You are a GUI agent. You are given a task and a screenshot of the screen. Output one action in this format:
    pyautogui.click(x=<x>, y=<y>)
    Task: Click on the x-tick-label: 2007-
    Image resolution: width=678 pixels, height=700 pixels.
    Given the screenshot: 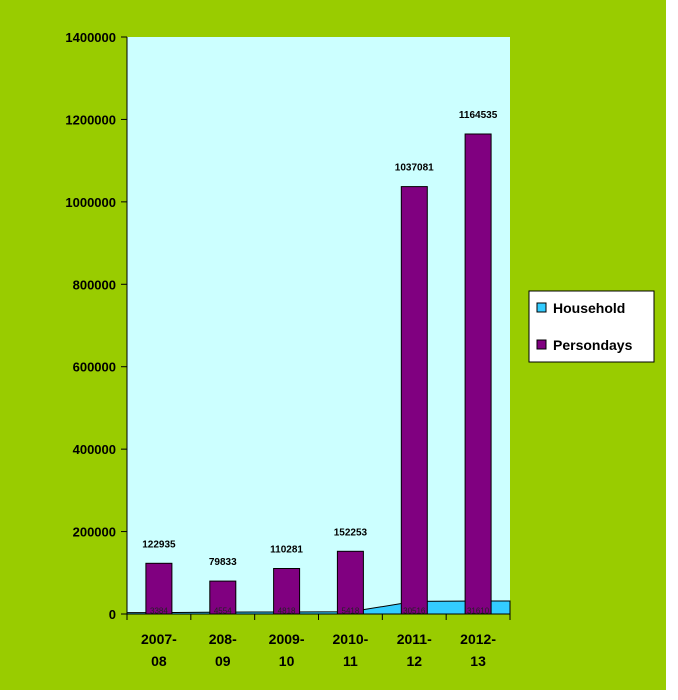 What is the action you would take?
    pyautogui.click(x=159, y=639)
    